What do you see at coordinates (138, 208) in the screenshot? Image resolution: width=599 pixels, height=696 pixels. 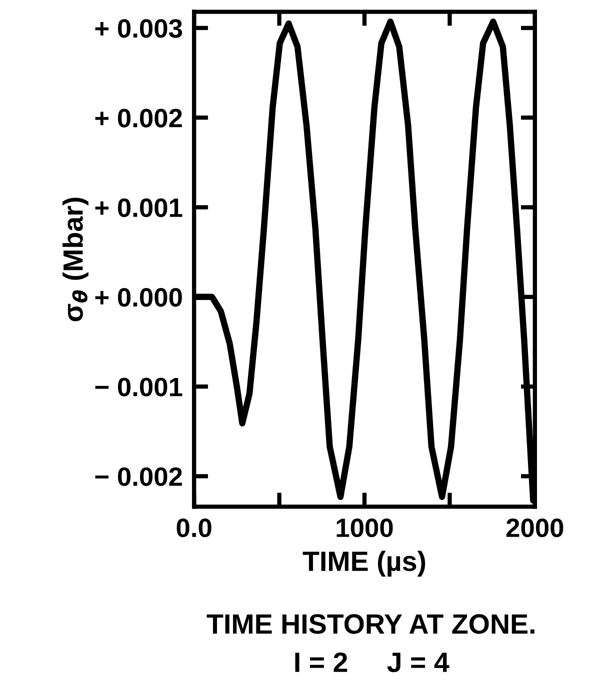 I see `y-tick-label: + 0.001` at bounding box center [138, 208].